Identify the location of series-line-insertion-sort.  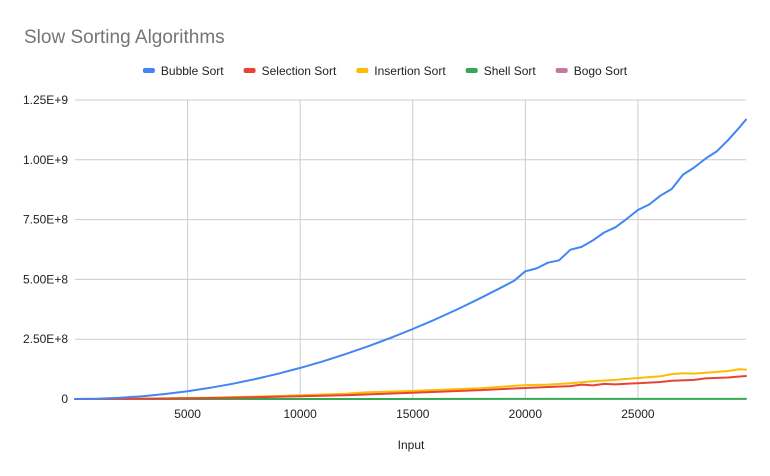
(410, 384).